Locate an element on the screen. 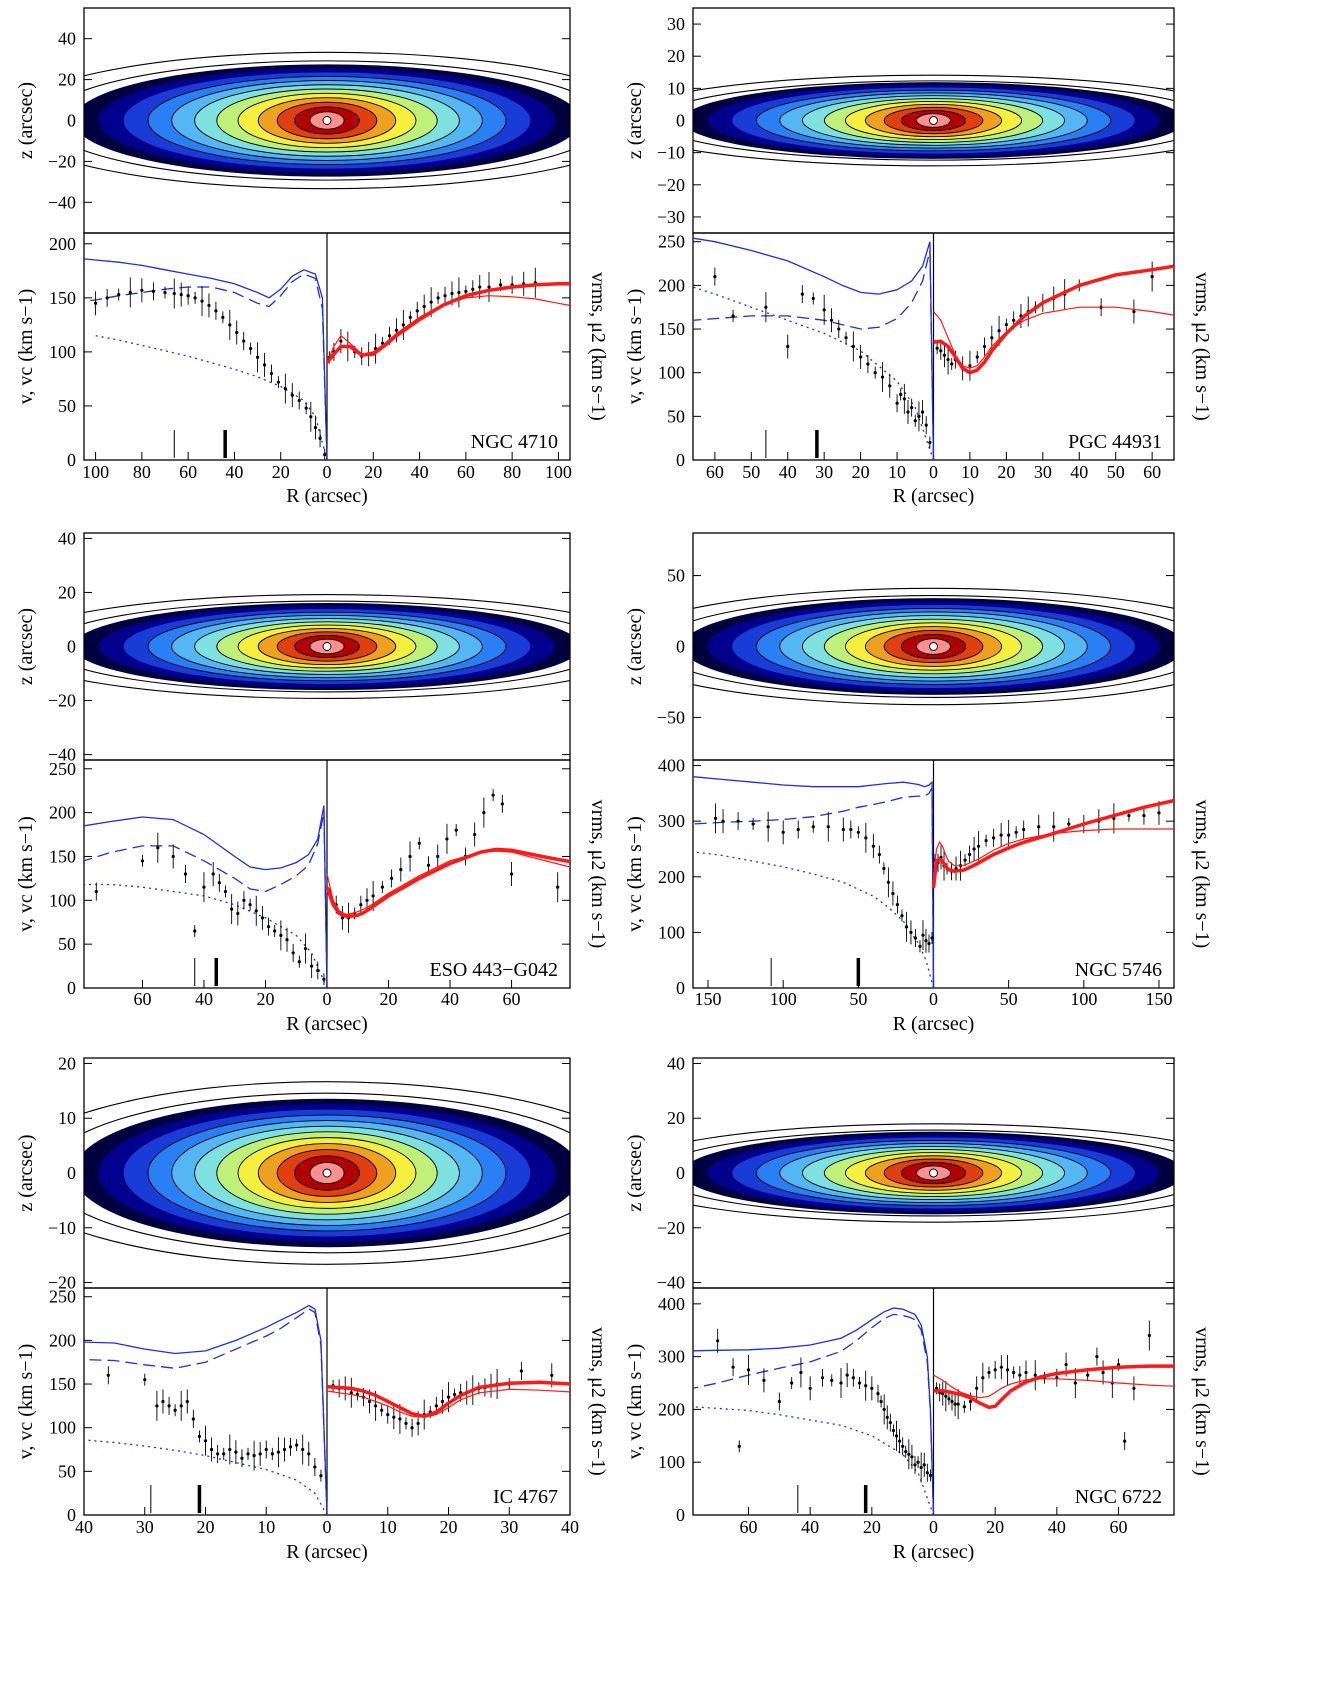 This screenshot has height=1697, width=1319. kin-ytick-label: 150 is located at coordinates (62, 856).